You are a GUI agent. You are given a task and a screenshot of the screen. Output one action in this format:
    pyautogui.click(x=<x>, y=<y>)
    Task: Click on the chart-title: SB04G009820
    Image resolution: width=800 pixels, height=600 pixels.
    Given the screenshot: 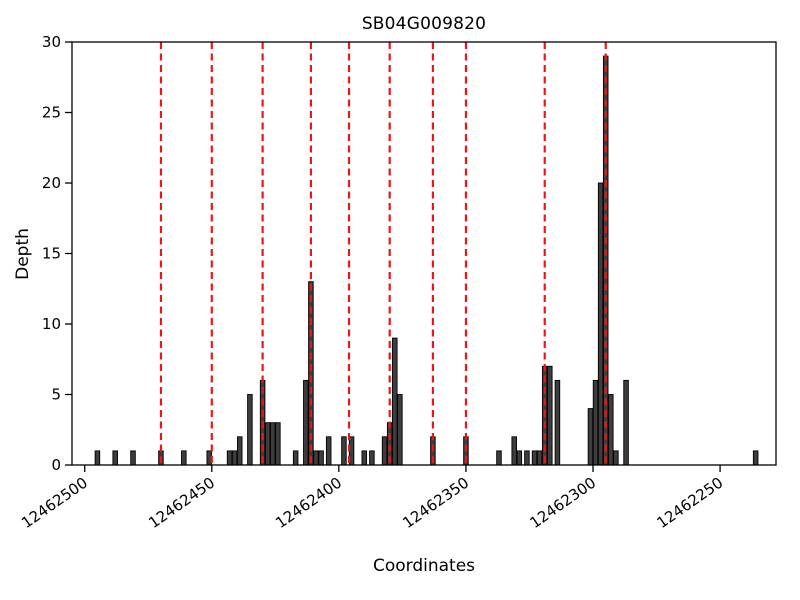 What is the action you would take?
    pyautogui.click(x=424, y=24)
    